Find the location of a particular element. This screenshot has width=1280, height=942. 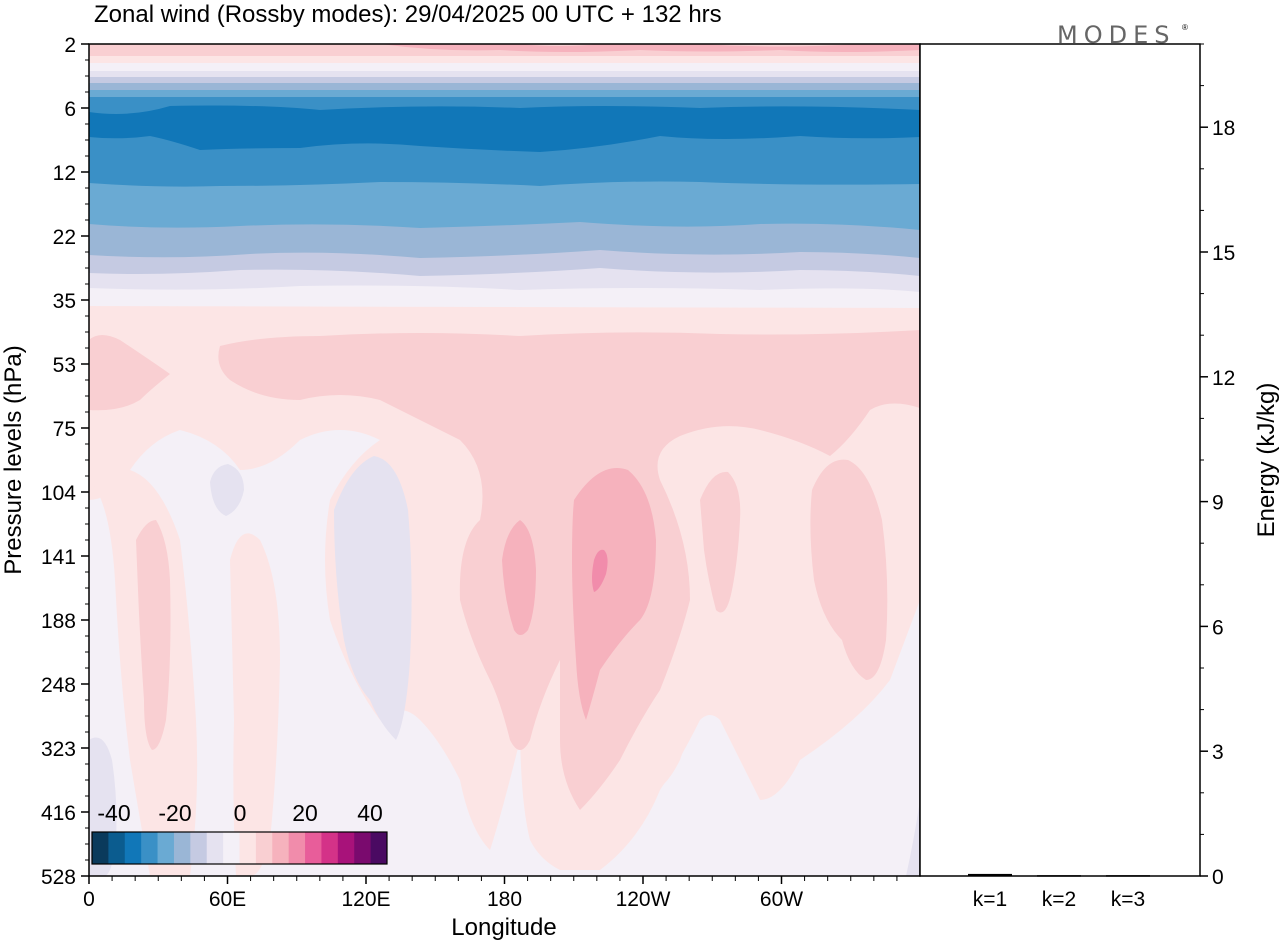

colorbar-labels: -40 -20 0 20 40 is located at coordinates (239, 813).